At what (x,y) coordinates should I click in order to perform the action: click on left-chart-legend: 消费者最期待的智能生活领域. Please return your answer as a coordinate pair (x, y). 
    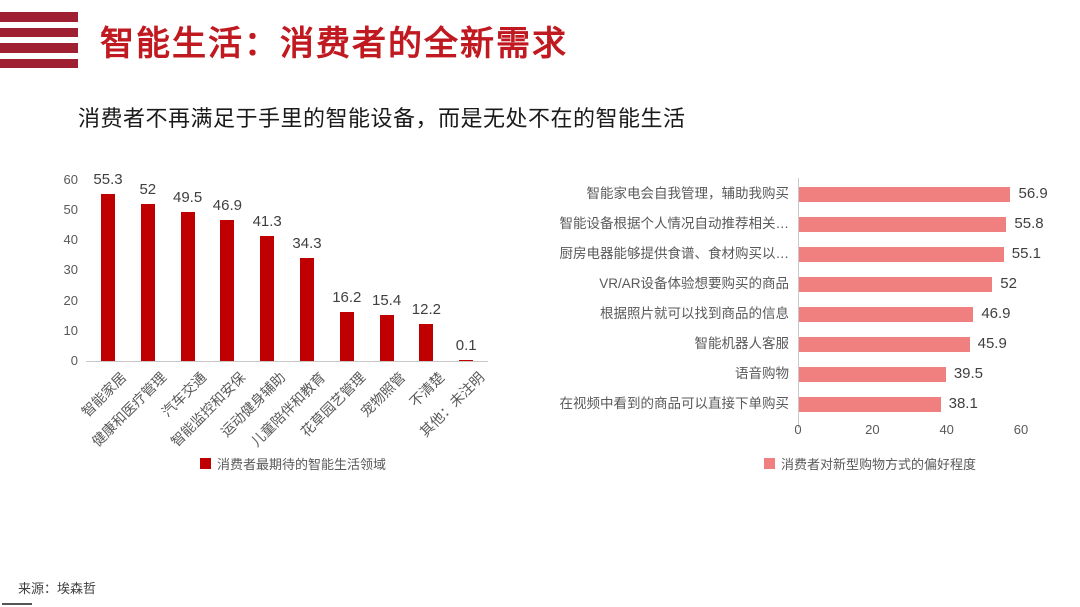
    Looking at the image, I should click on (270, 463).